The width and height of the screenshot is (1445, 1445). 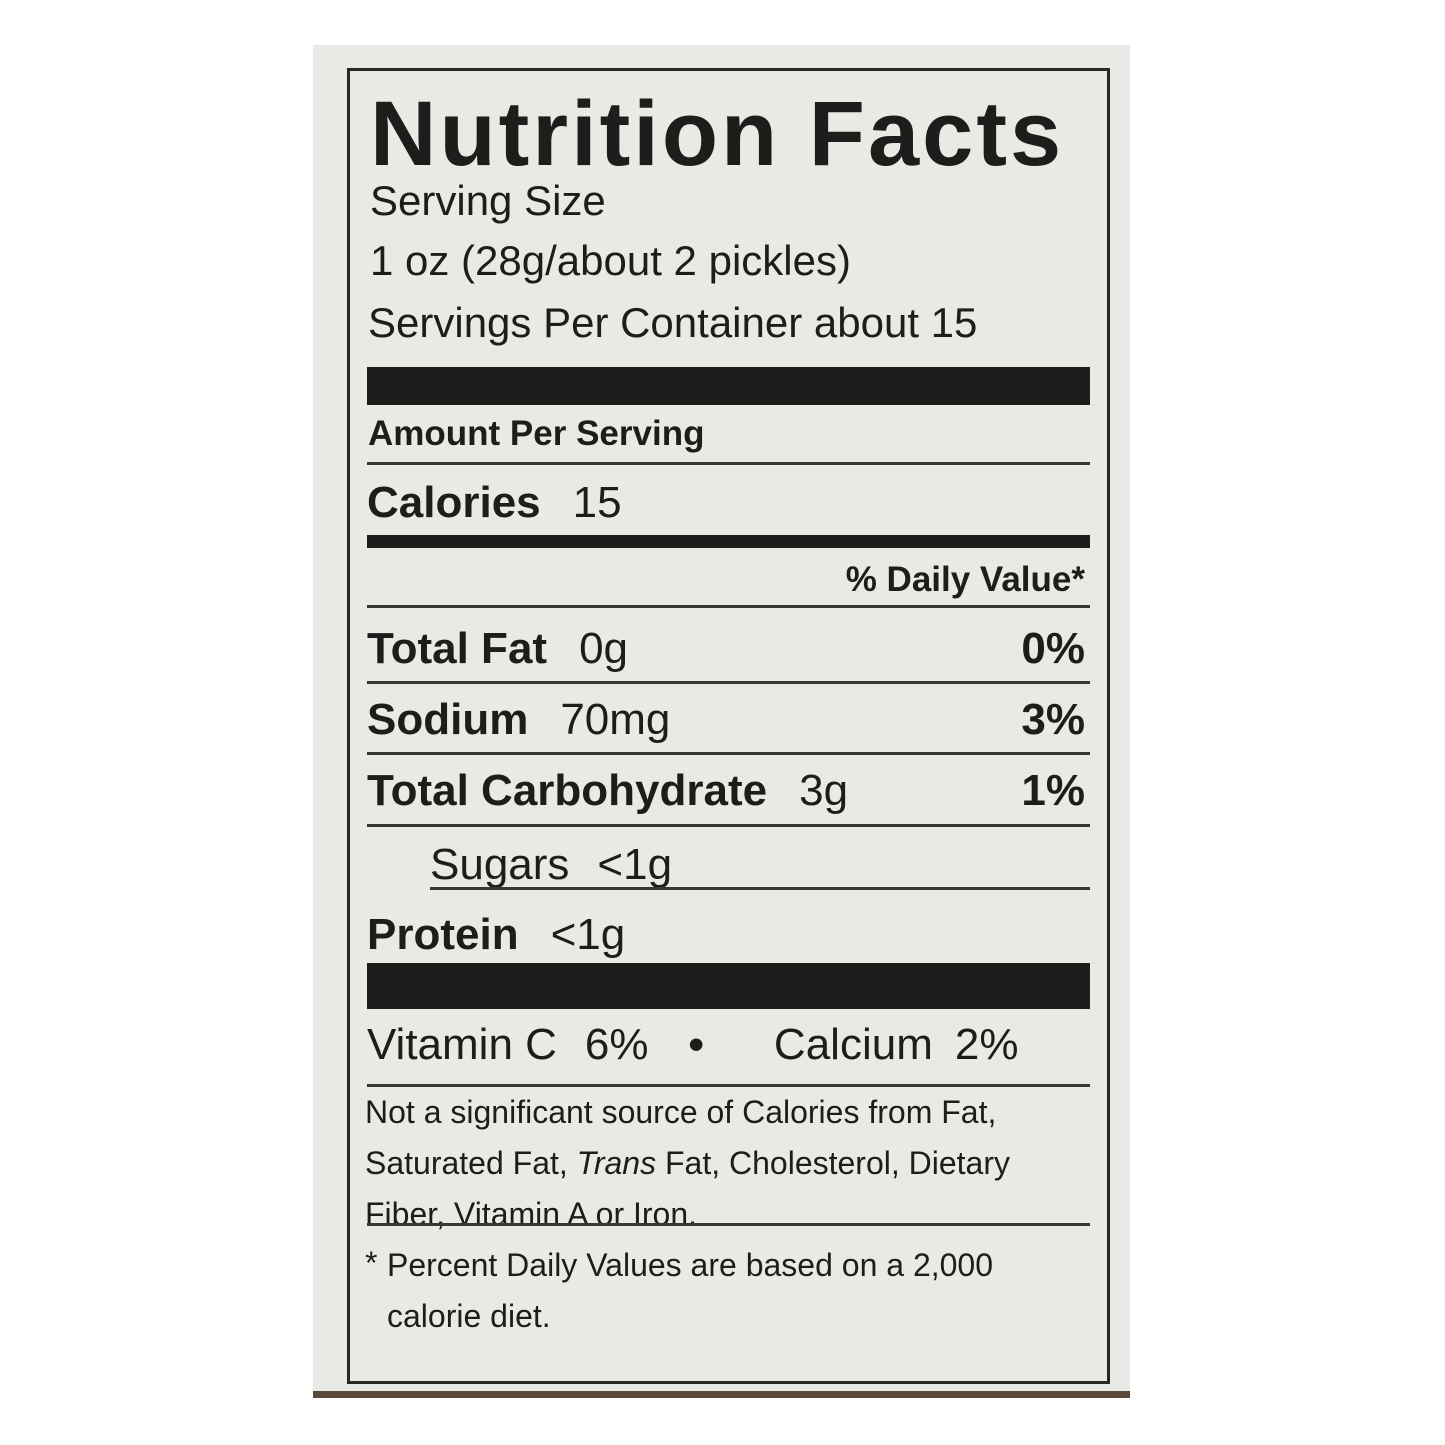 What do you see at coordinates (457, 648) in the screenshot?
I see `nutrient-label: Total Fat` at bounding box center [457, 648].